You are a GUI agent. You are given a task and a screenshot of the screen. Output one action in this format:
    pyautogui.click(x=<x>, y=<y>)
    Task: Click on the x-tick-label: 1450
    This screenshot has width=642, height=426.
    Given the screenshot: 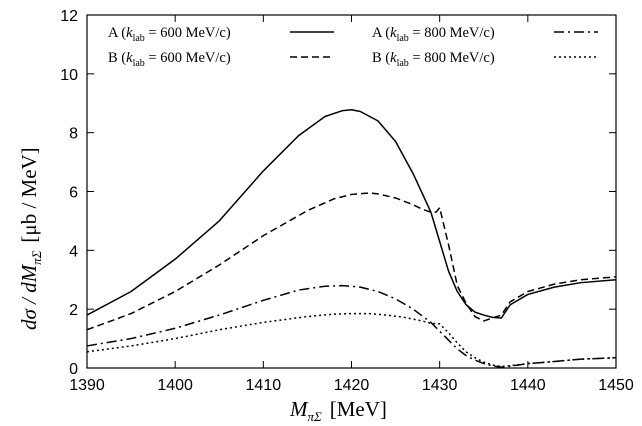 What is the action you would take?
    pyautogui.click(x=616, y=385)
    